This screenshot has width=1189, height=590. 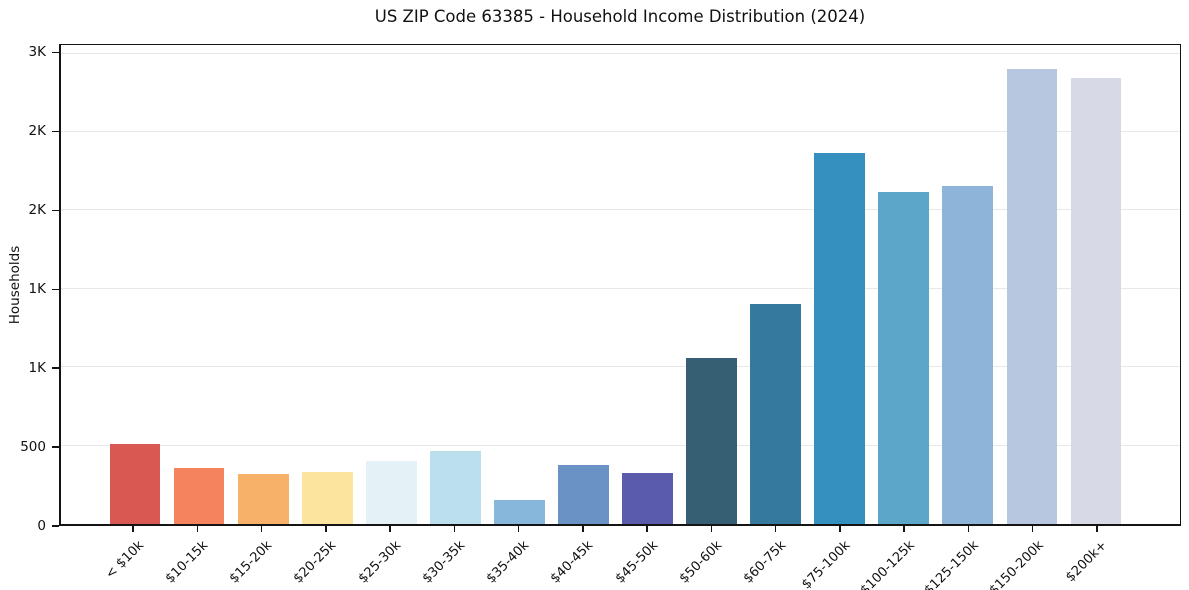 What do you see at coordinates (455, 487) in the screenshot?
I see `bar-$30-35k` at bounding box center [455, 487].